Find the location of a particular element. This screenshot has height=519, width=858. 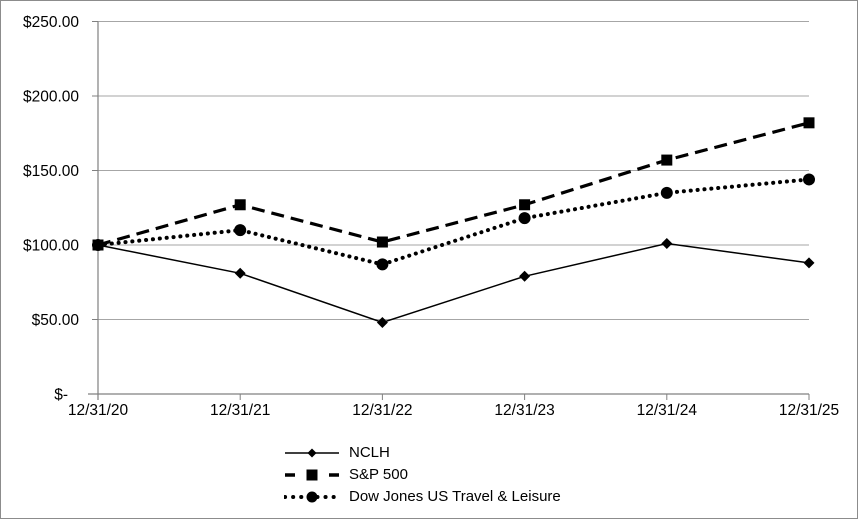

legend-marker-circle-icon is located at coordinates (312, 497).